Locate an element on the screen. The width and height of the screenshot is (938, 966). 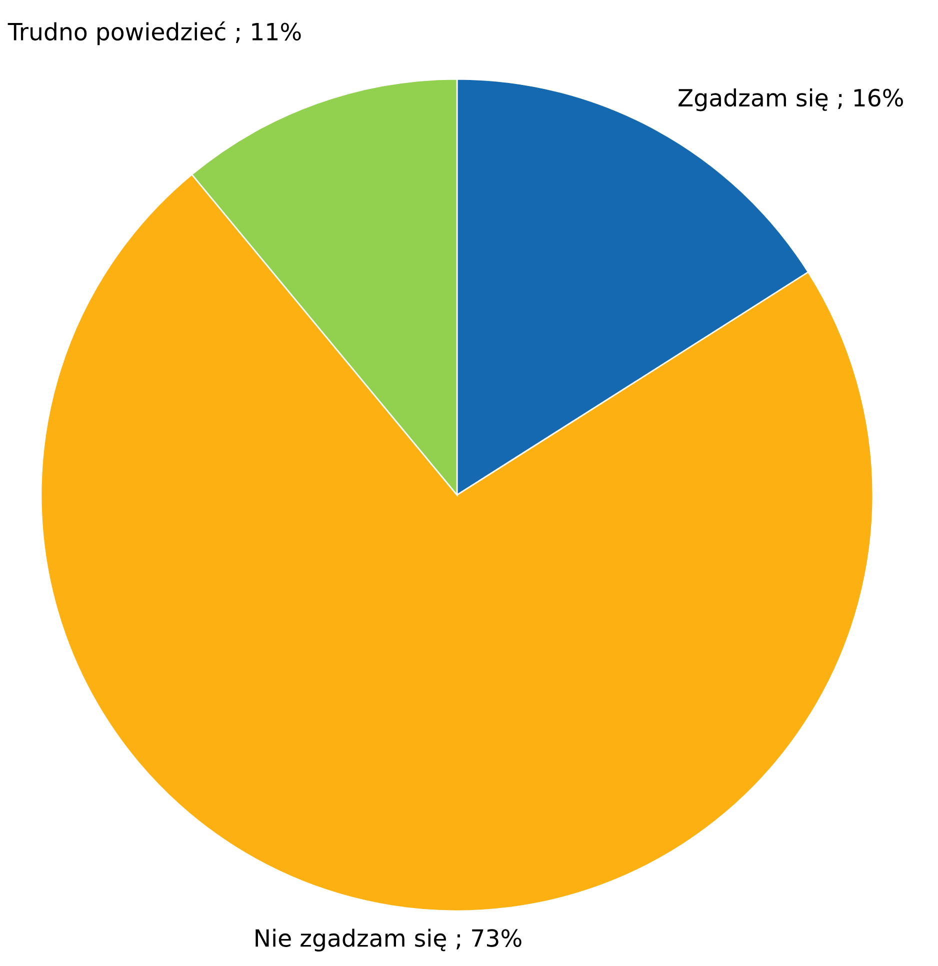
slice-label: Zgadzam się ; 16% is located at coordinates (790, 100).